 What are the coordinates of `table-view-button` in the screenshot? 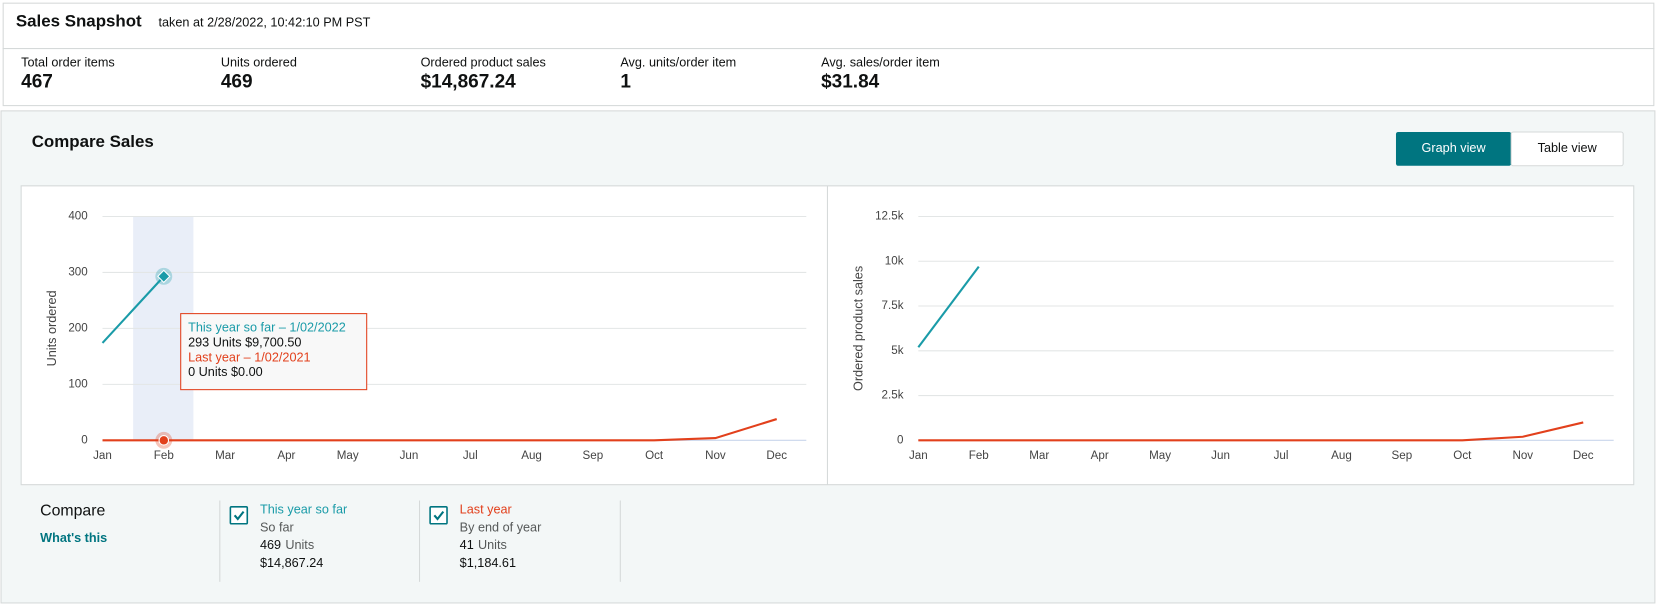 It's located at (1567, 149).